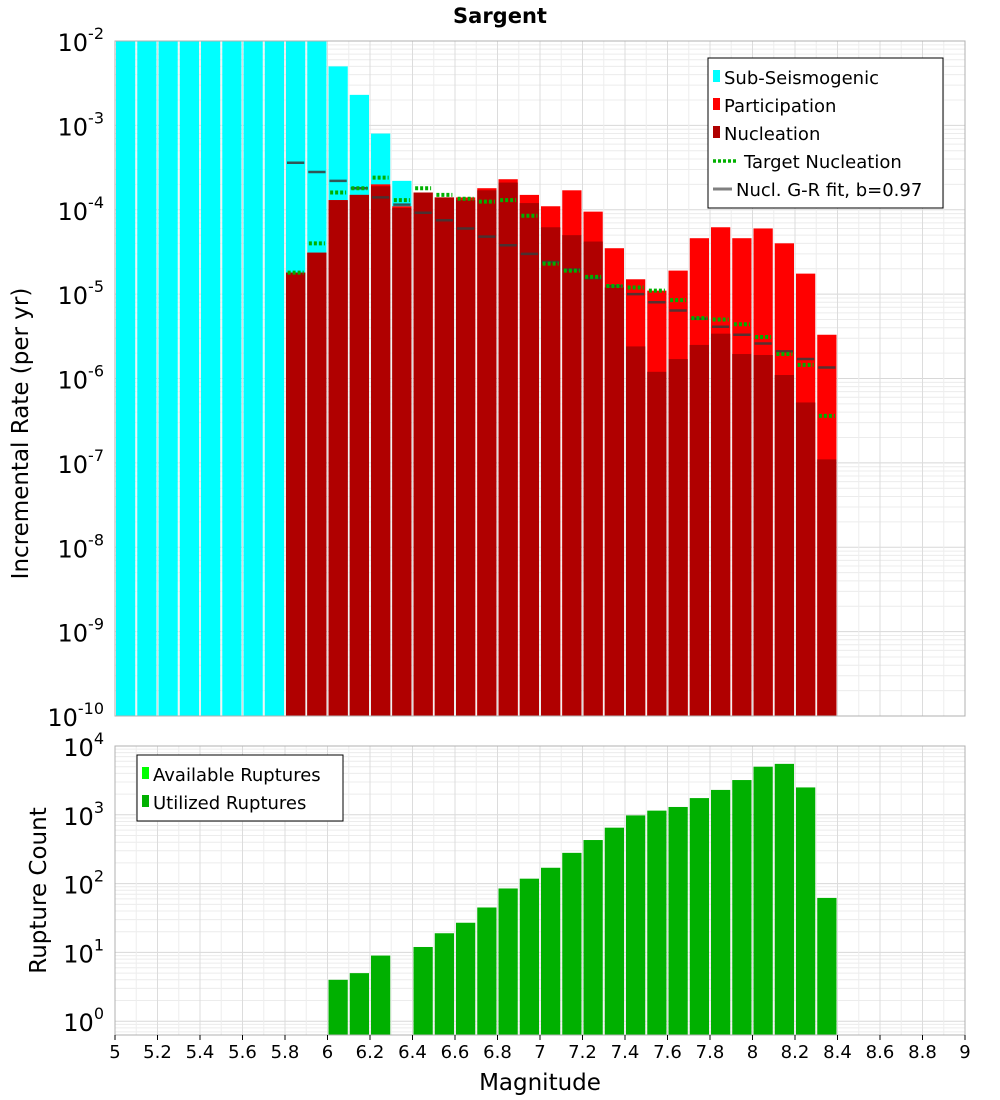 The width and height of the screenshot is (1000, 1100). What do you see at coordinates (39, 890) in the screenshot?
I see `count-y-axis-label: Rupture Count` at bounding box center [39, 890].